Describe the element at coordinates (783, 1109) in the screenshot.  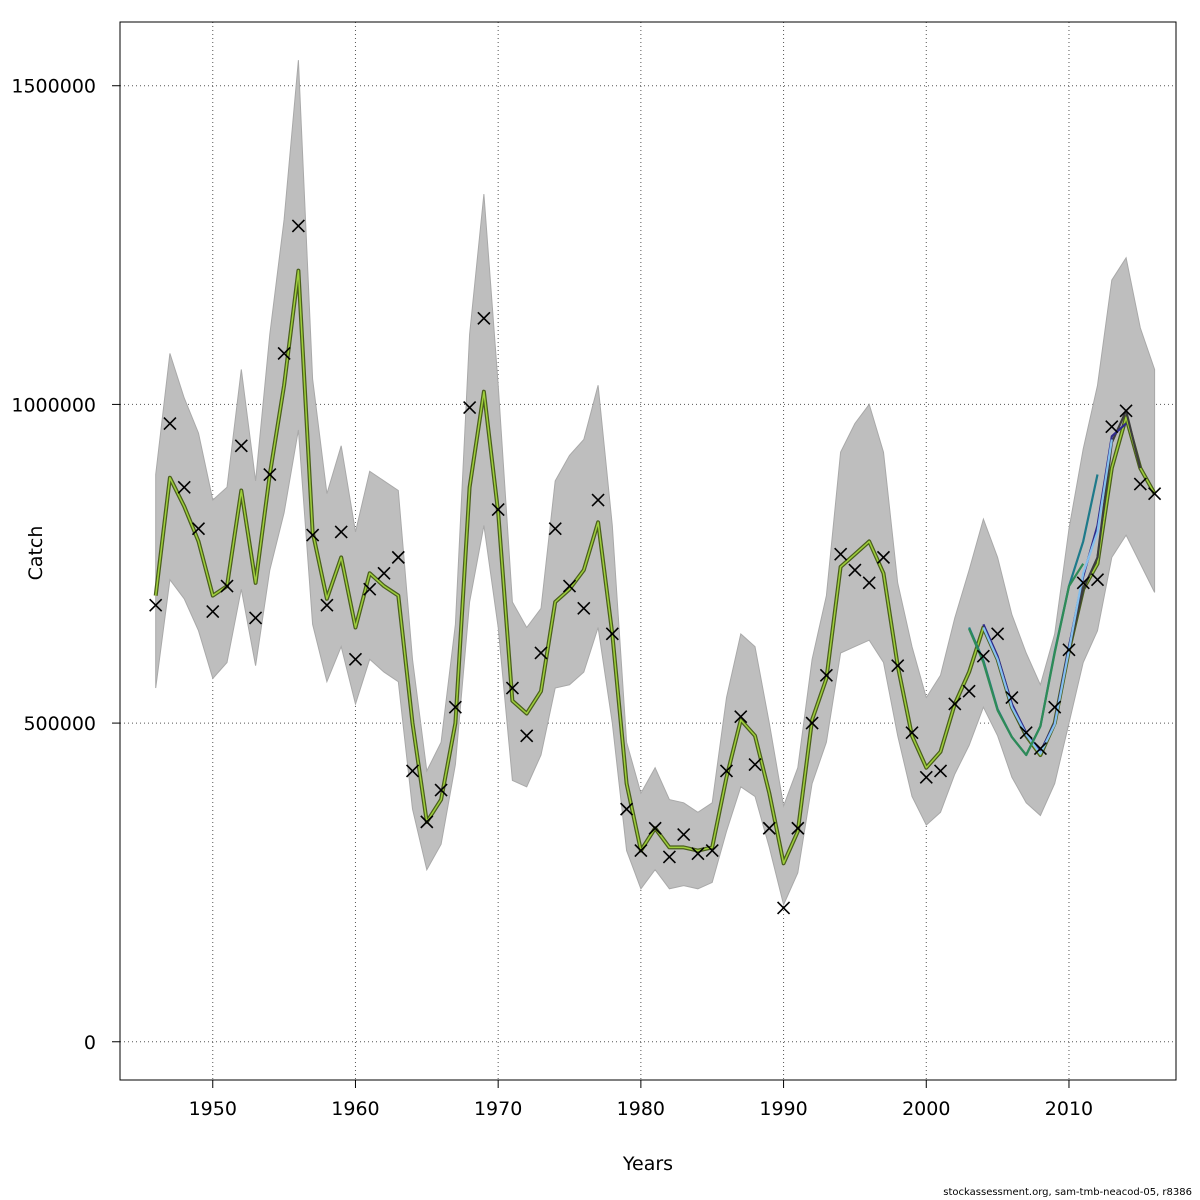
I see `x-tick-label: 1990` at that location.